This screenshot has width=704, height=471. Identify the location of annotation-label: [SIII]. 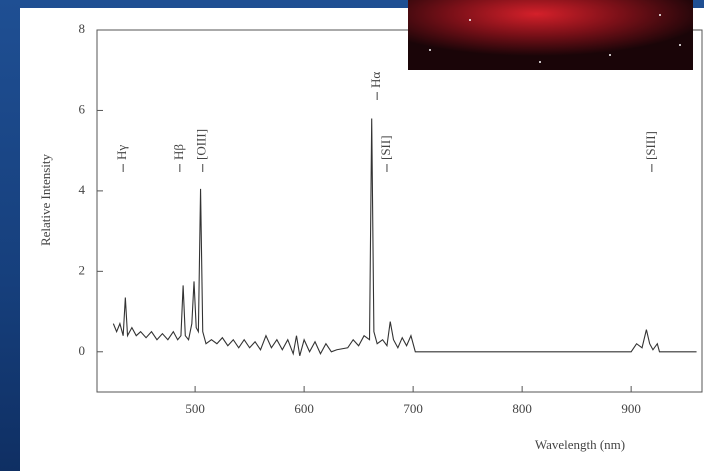
(650, 145).